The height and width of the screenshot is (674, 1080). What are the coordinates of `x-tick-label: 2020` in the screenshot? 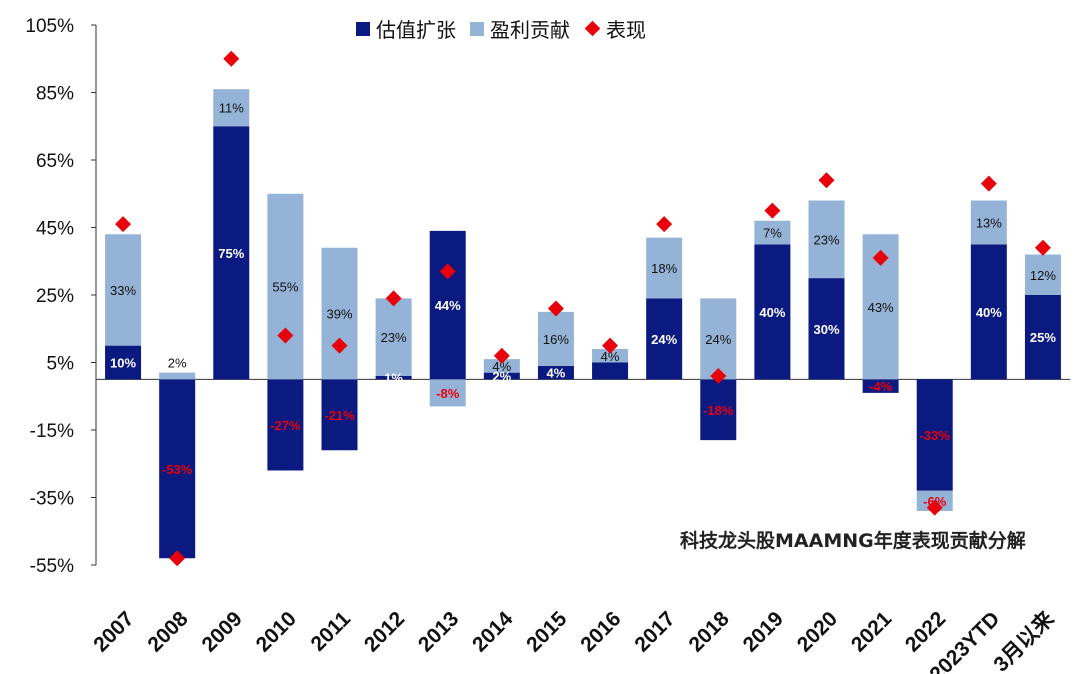 It's located at (817, 631).